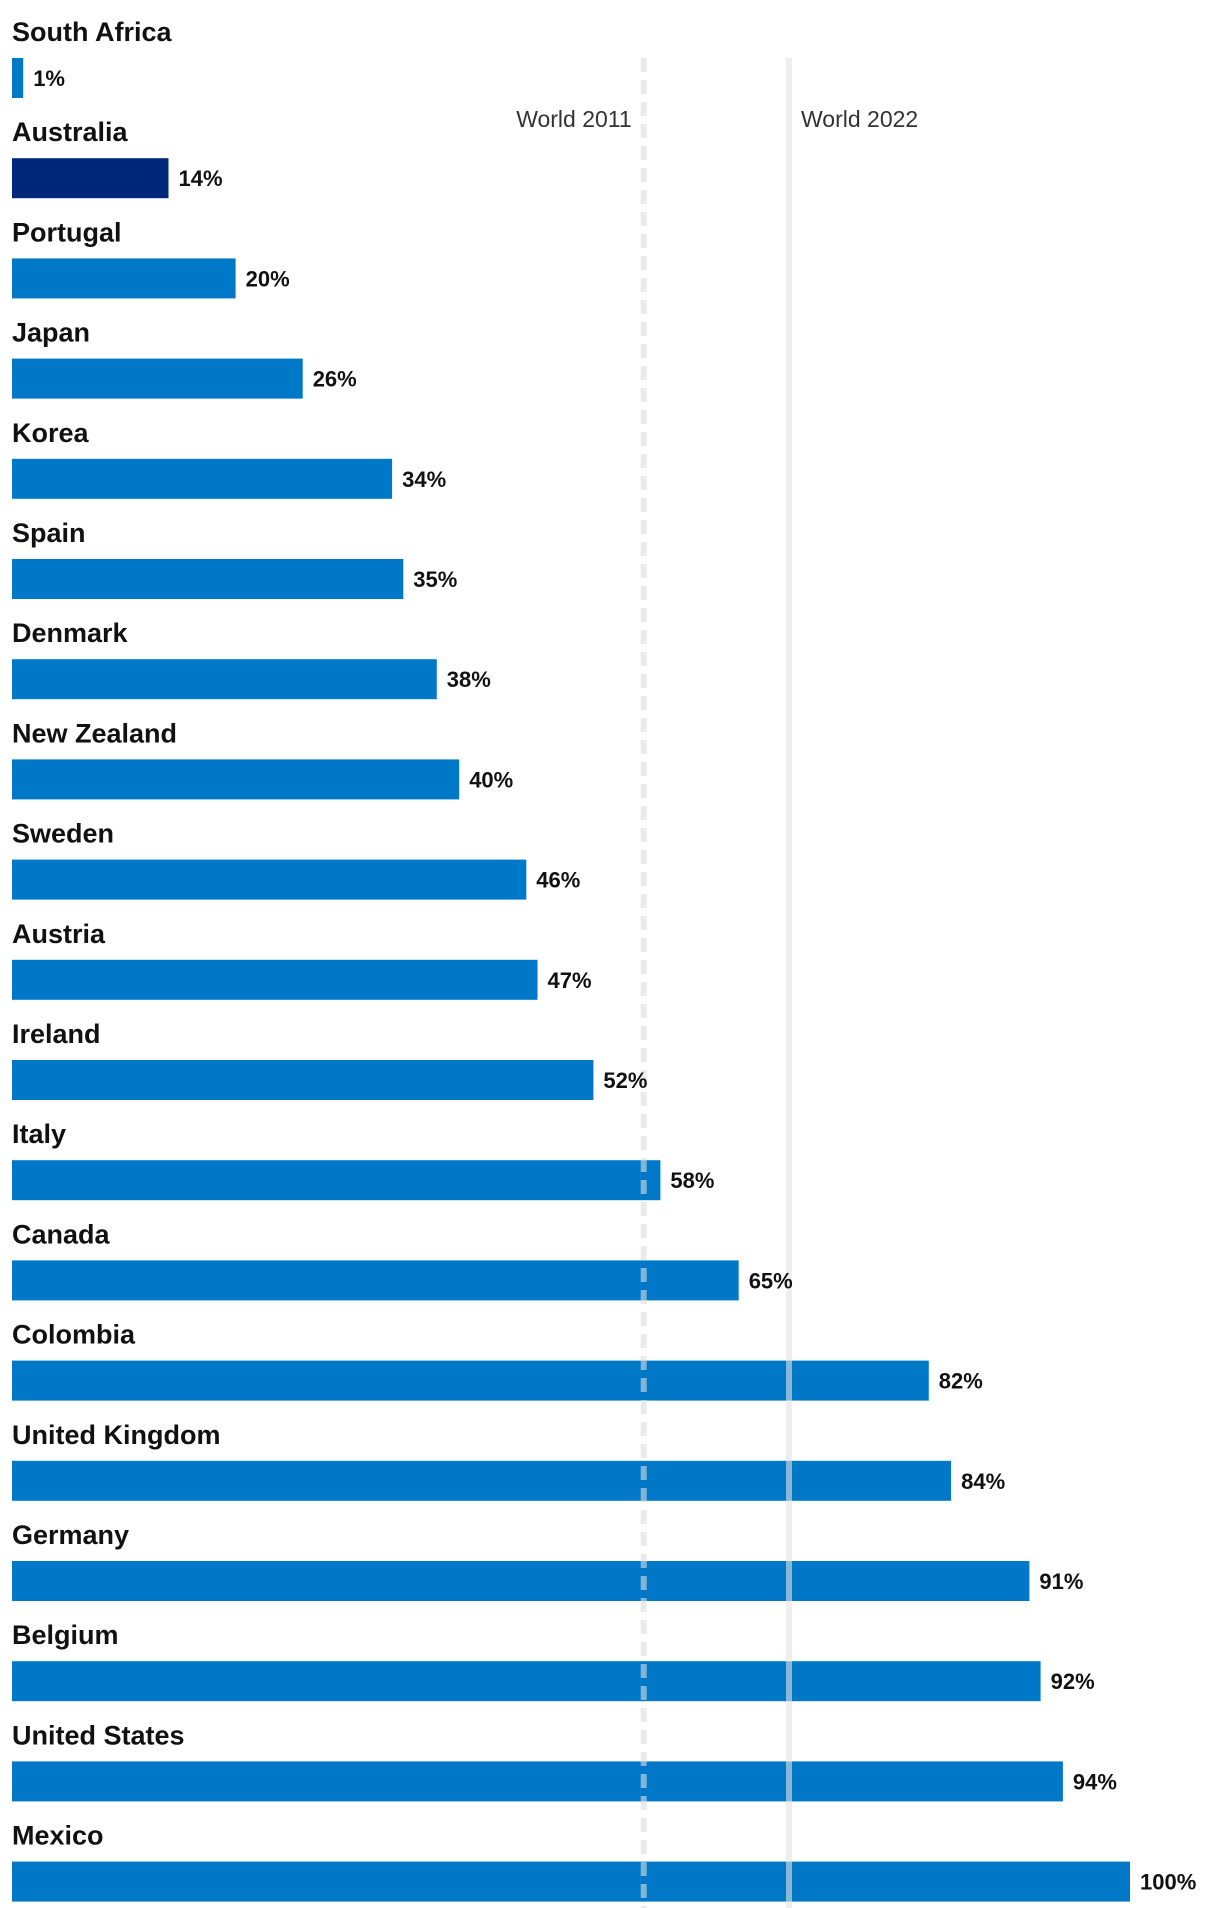 The image size is (1220, 1908). What do you see at coordinates (435, 579) in the screenshot?
I see `value-label-spain: 35%` at bounding box center [435, 579].